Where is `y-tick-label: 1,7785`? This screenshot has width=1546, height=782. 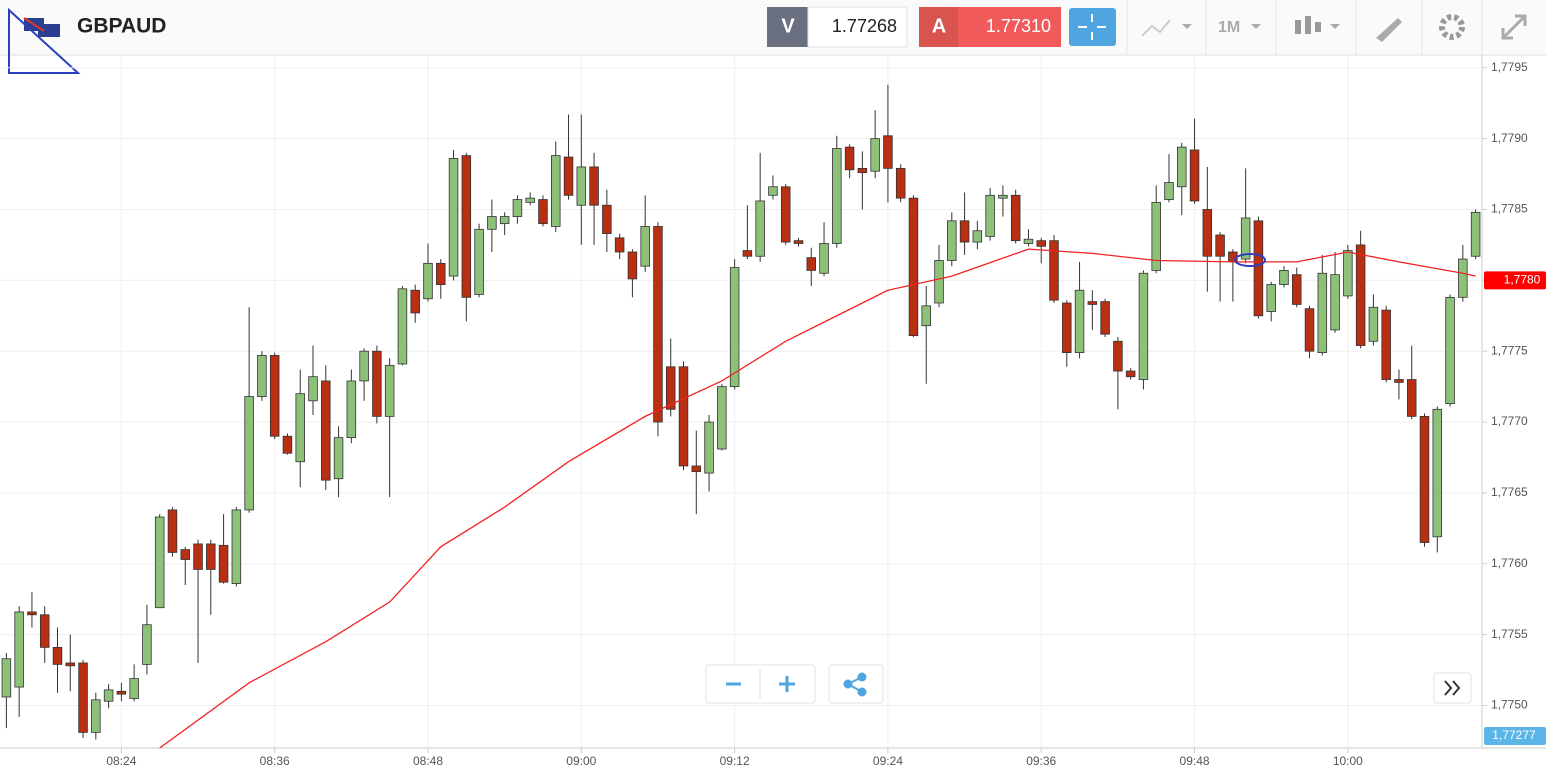
y-tick-label: 1,7785 is located at coordinates (1509, 209).